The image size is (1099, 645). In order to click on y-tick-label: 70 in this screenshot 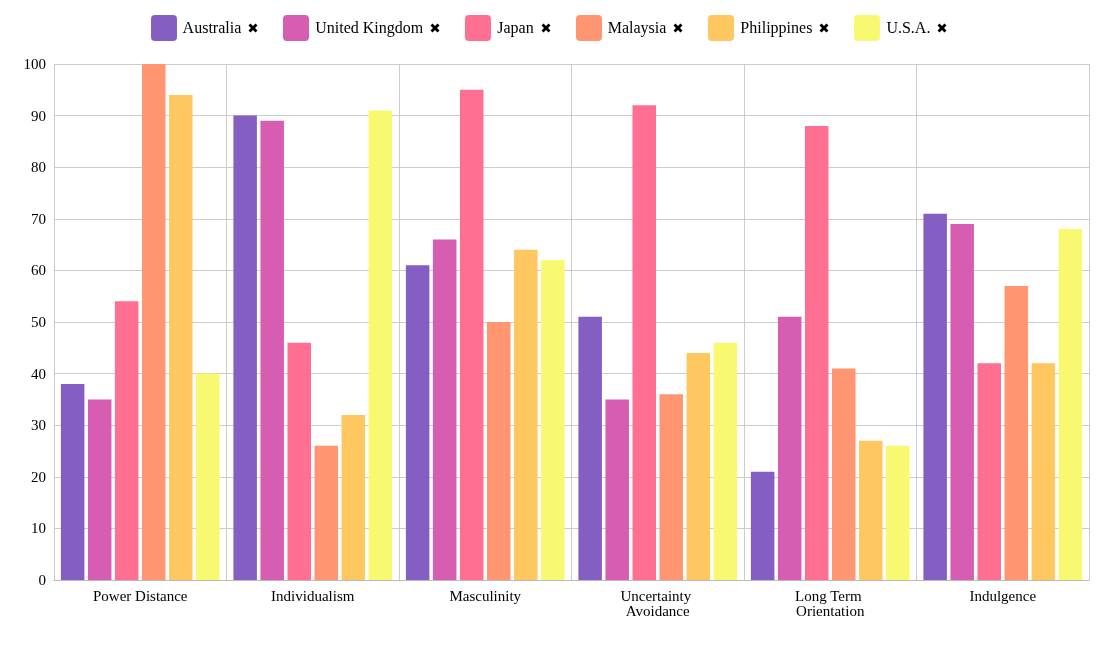, I will do `click(38, 218)`.